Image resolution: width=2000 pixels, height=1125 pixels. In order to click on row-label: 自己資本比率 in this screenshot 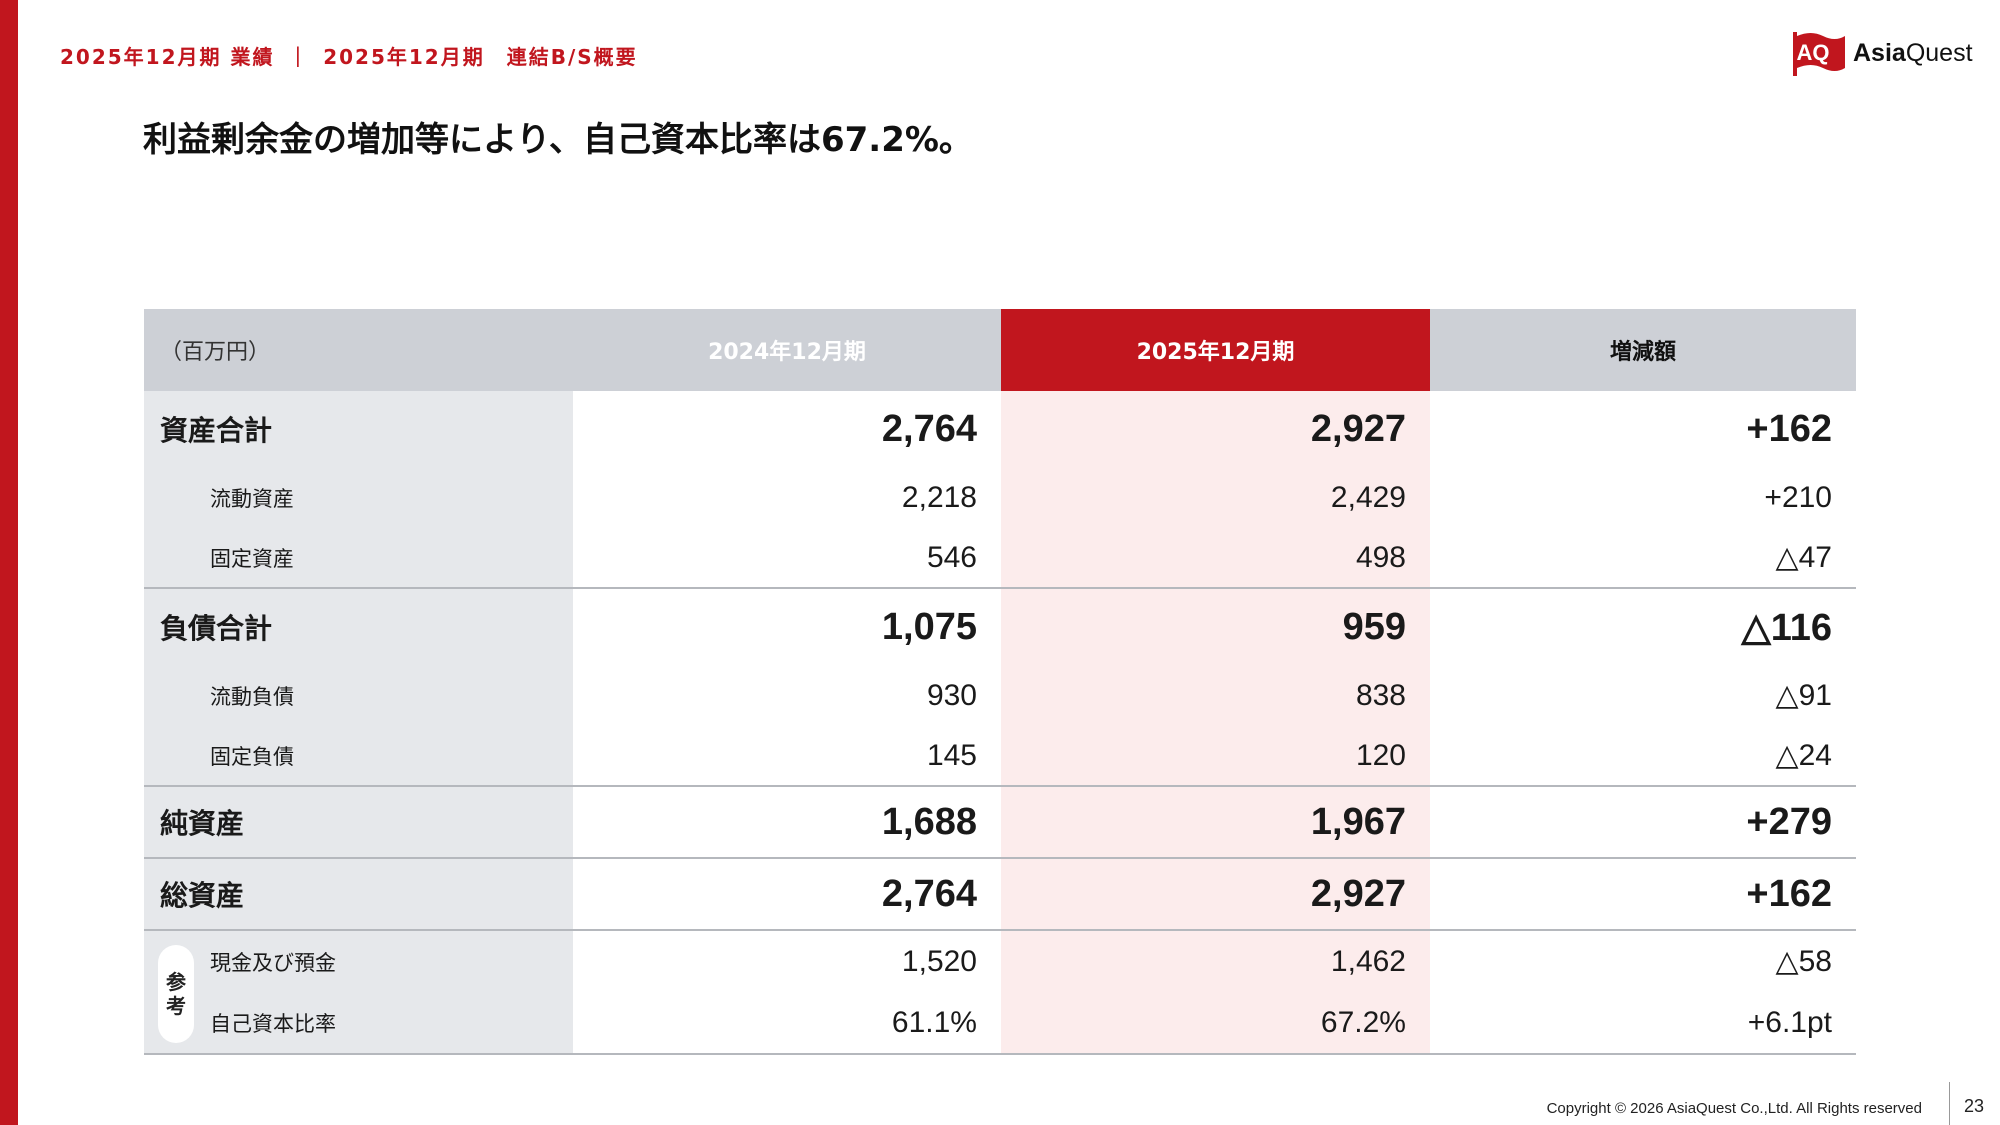, I will do `click(358, 1022)`.